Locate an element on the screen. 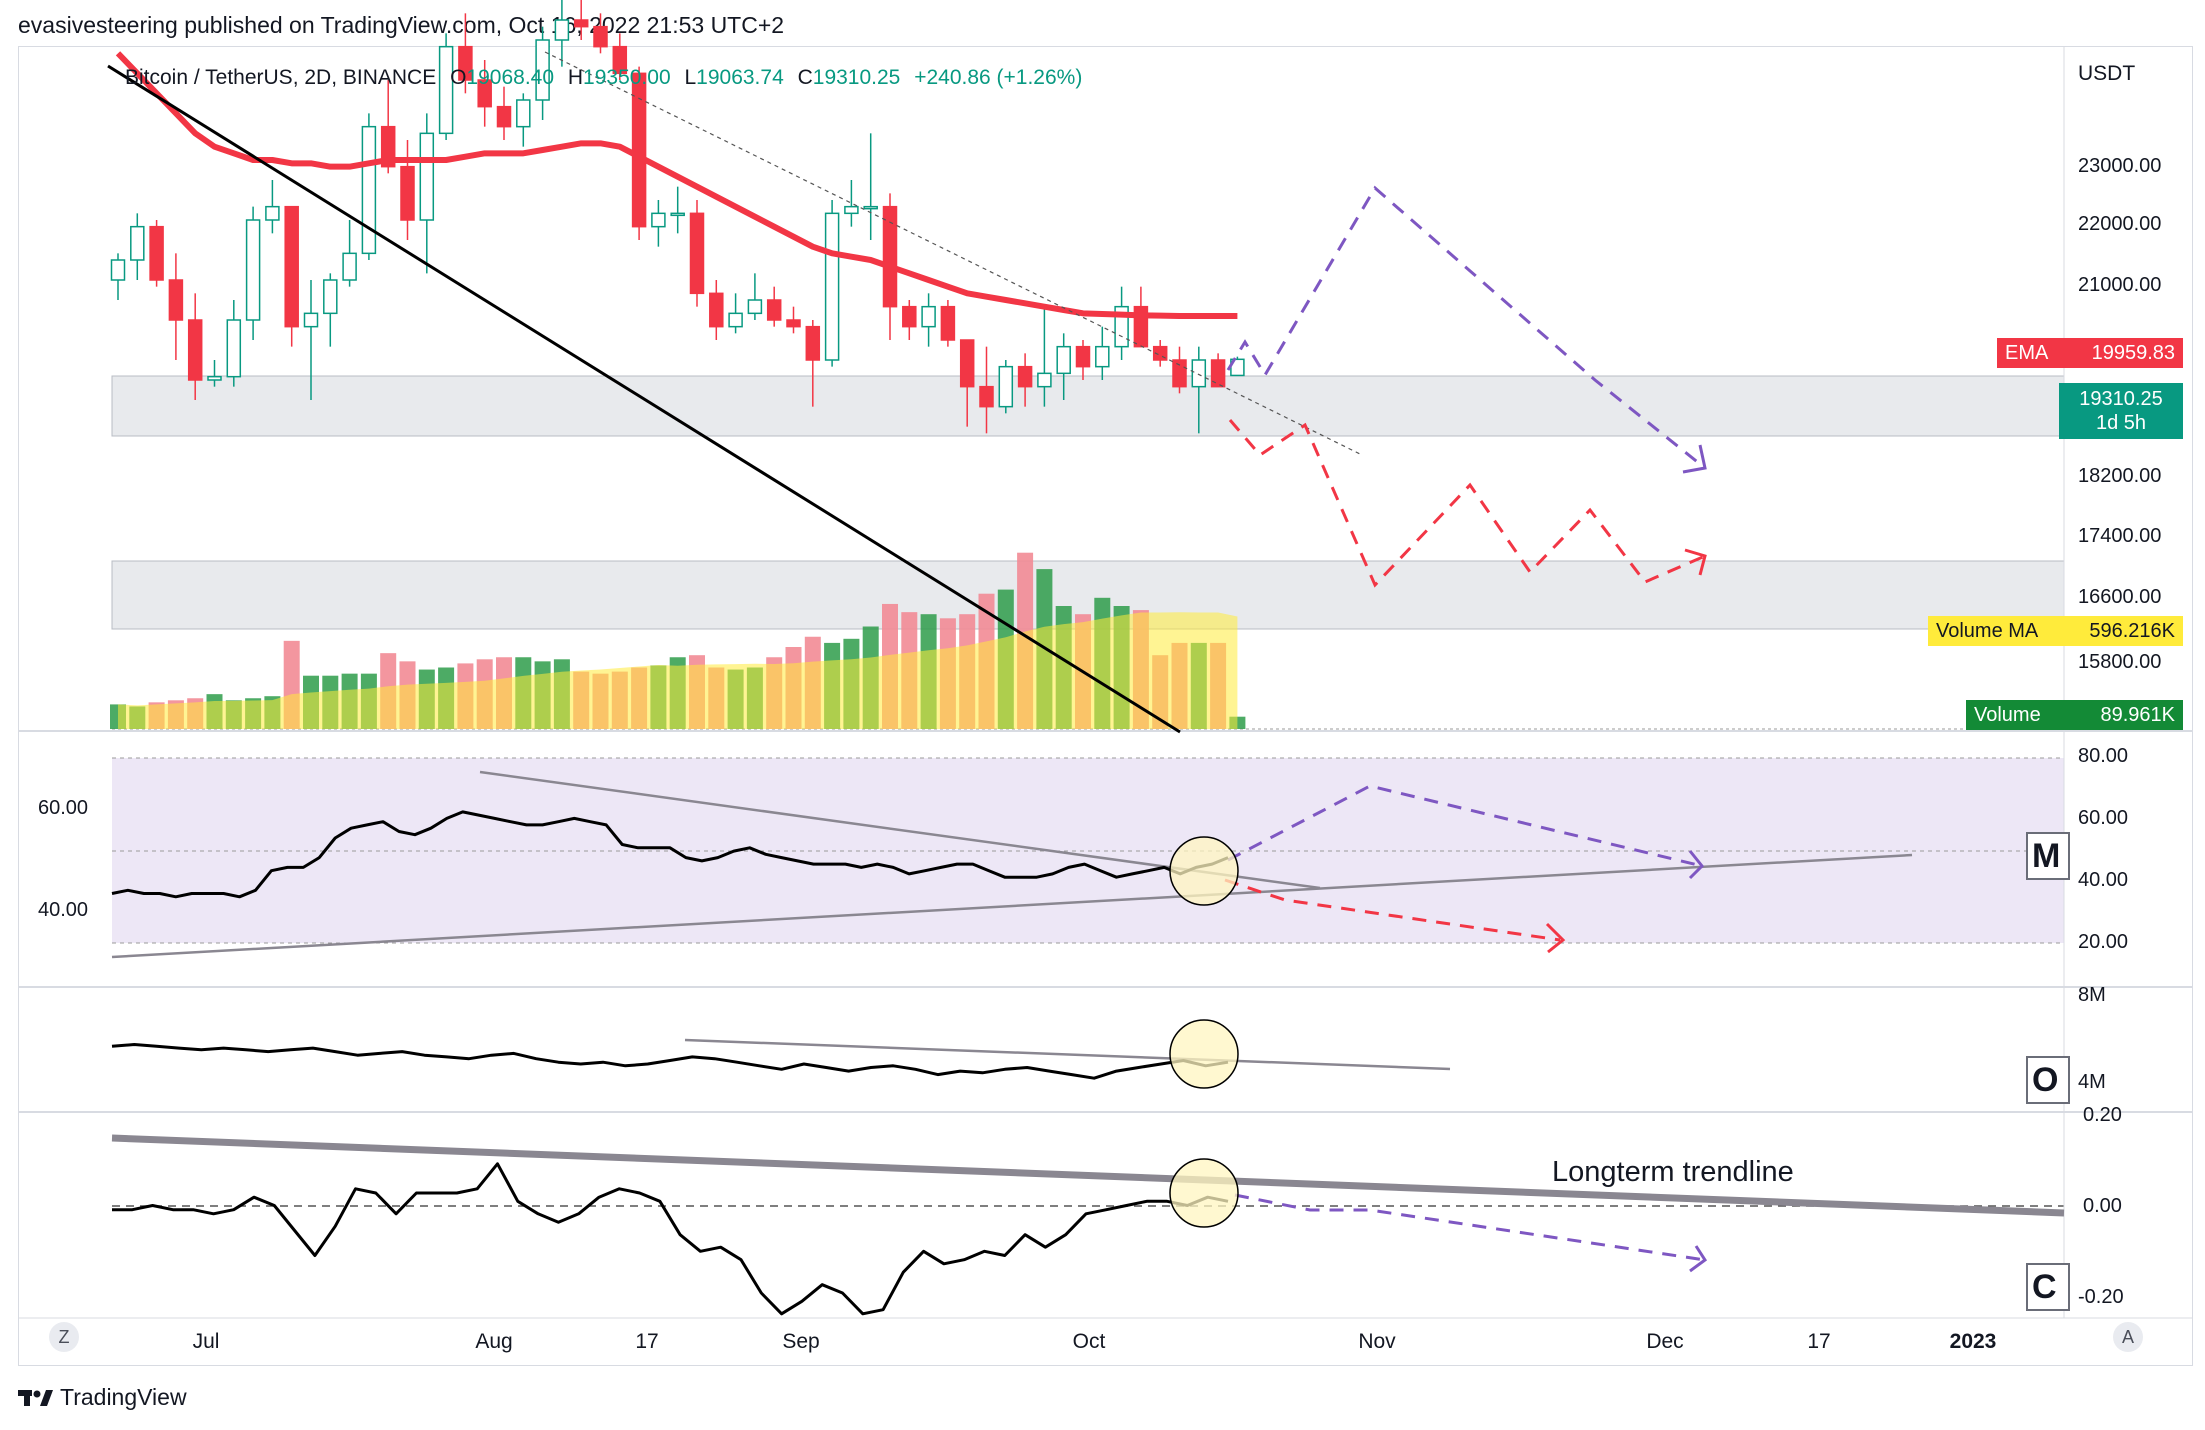  rsi-left-tick: 40.00 is located at coordinates (63, 910).